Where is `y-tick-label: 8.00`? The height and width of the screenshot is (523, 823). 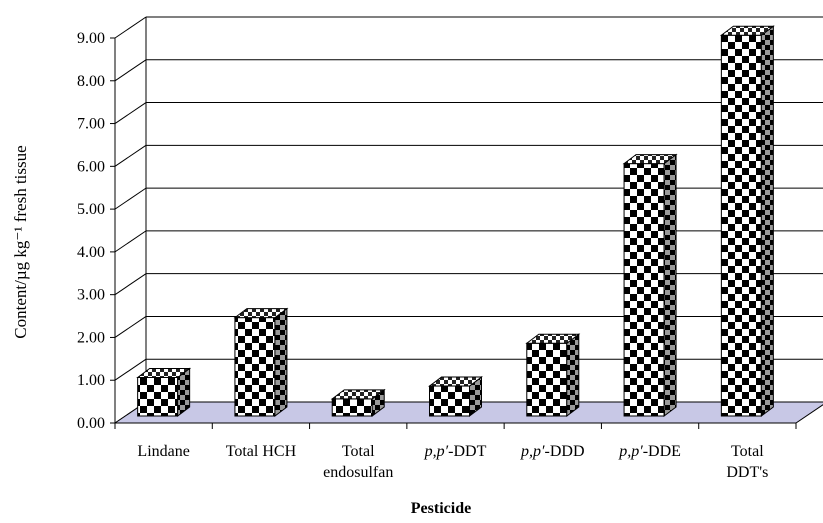
y-tick-label: 8.00 is located at coordinates (91, 81).